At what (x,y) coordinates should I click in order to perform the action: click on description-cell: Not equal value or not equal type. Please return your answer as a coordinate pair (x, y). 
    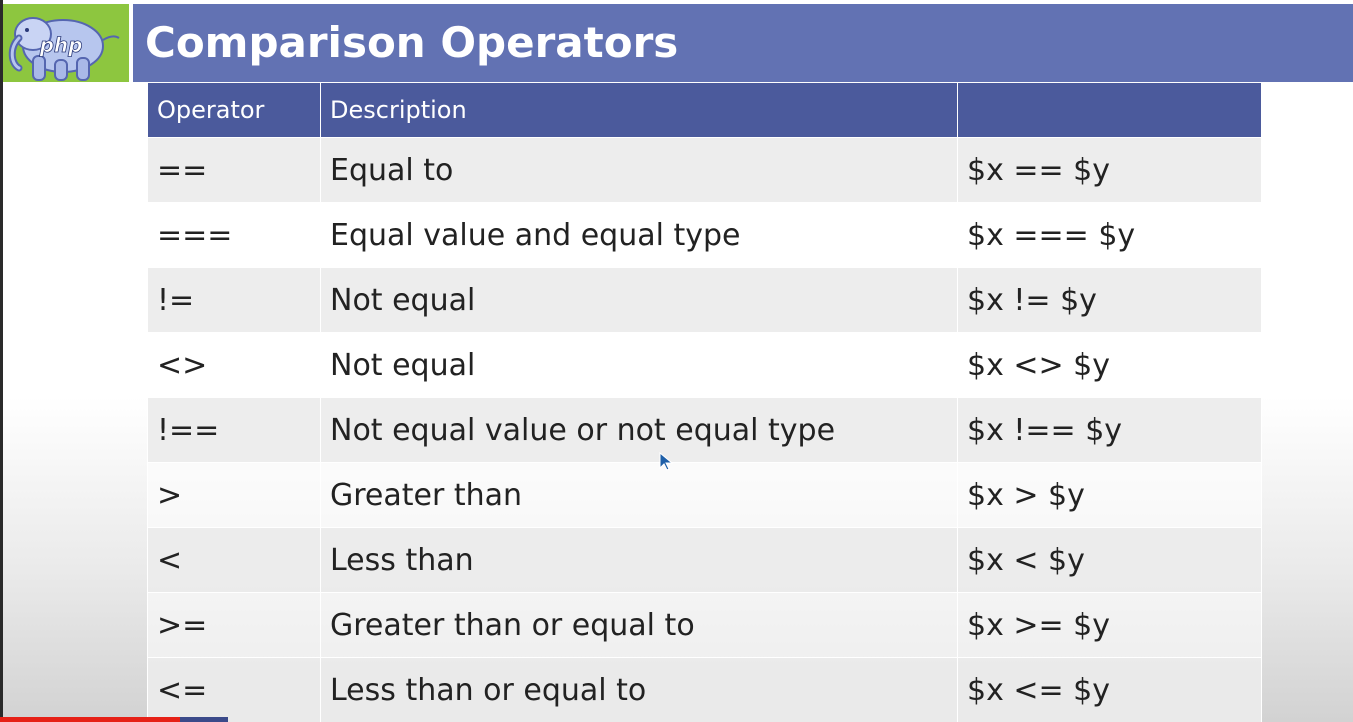
    Looking at the image, I should click on (639, 430).